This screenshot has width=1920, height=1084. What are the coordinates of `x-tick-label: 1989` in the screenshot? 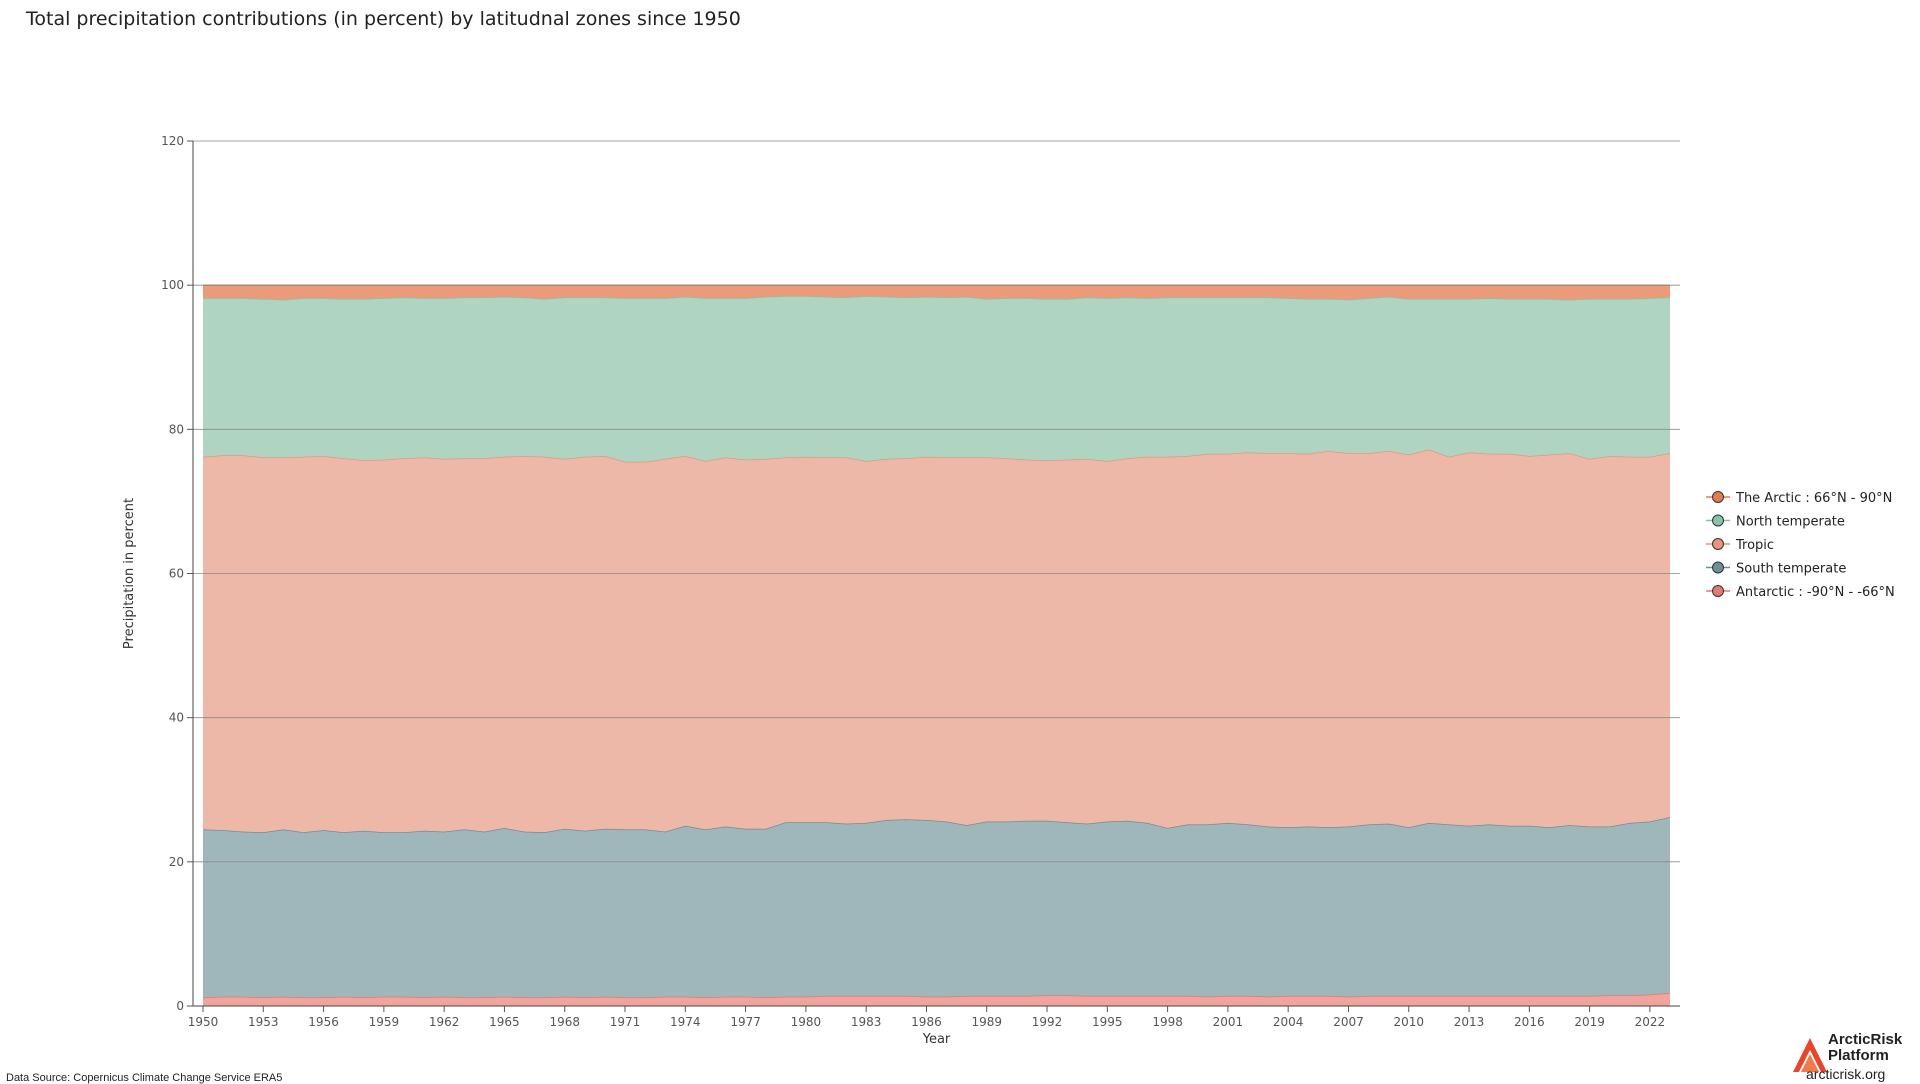 It's located at (986, 1022).